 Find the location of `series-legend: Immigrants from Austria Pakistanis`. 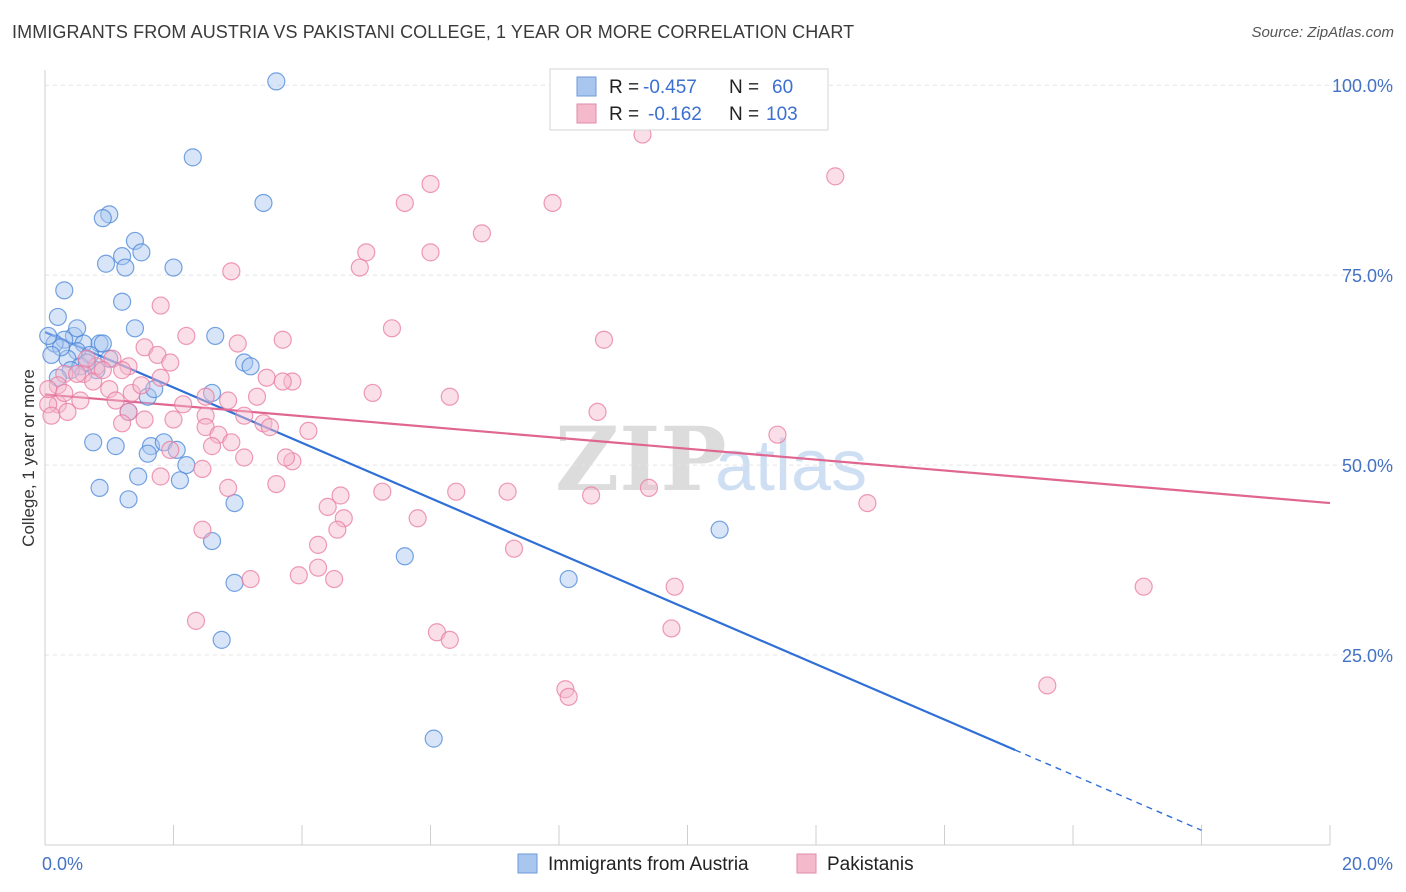

series-legend: Immigrants from Austria Pakistanis is located at coordinates (715, 864).